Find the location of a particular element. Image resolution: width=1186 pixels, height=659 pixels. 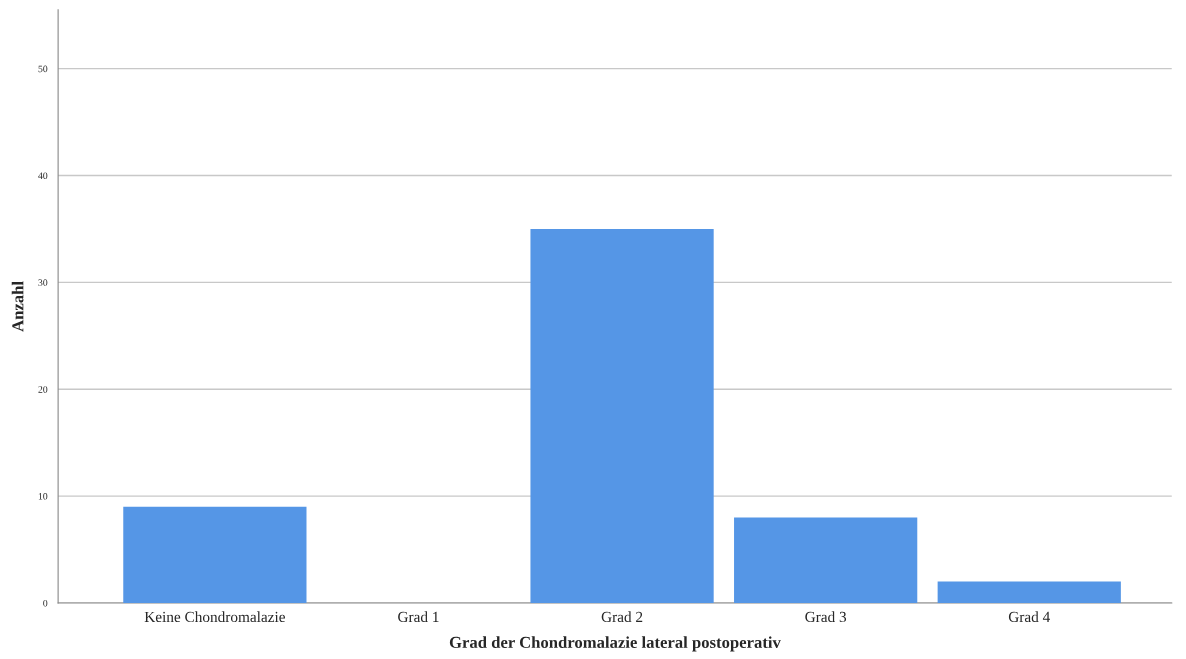

x-tick-label: Grad 1 is located at coordinates (418, 617).